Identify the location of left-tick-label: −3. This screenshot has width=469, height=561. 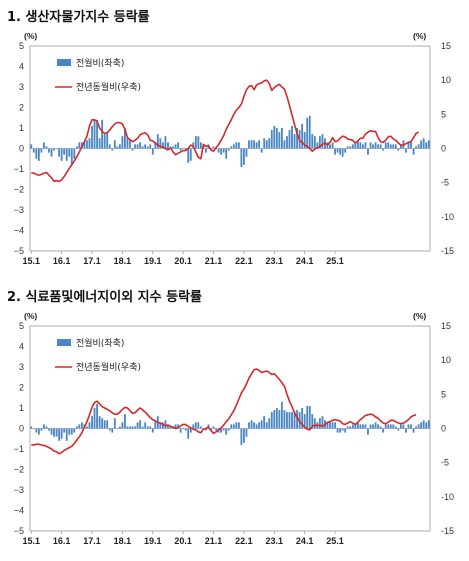
(19, 210).